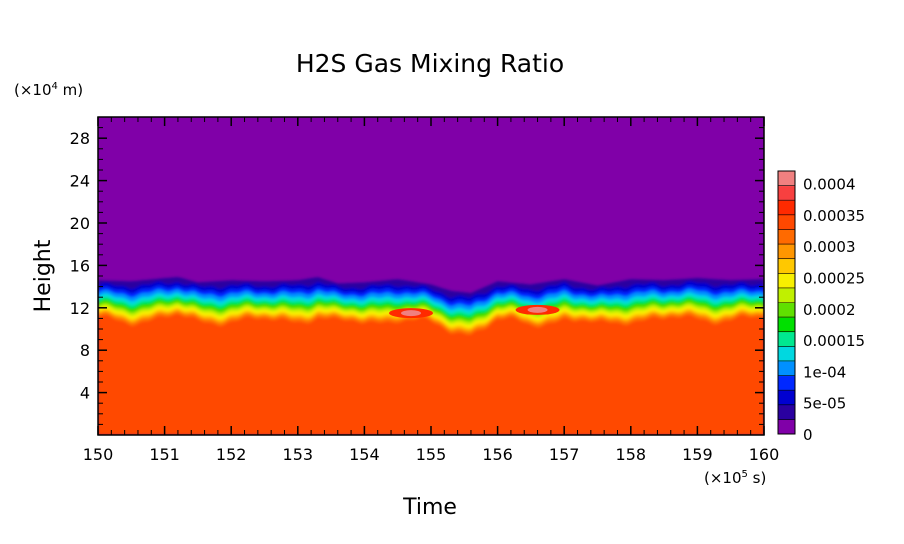 The image size is (904, 544). What do you see at coordinates (697, 454) in the screenshot?
I see `x-tick-label: 159` at bounding box center [697, 454].